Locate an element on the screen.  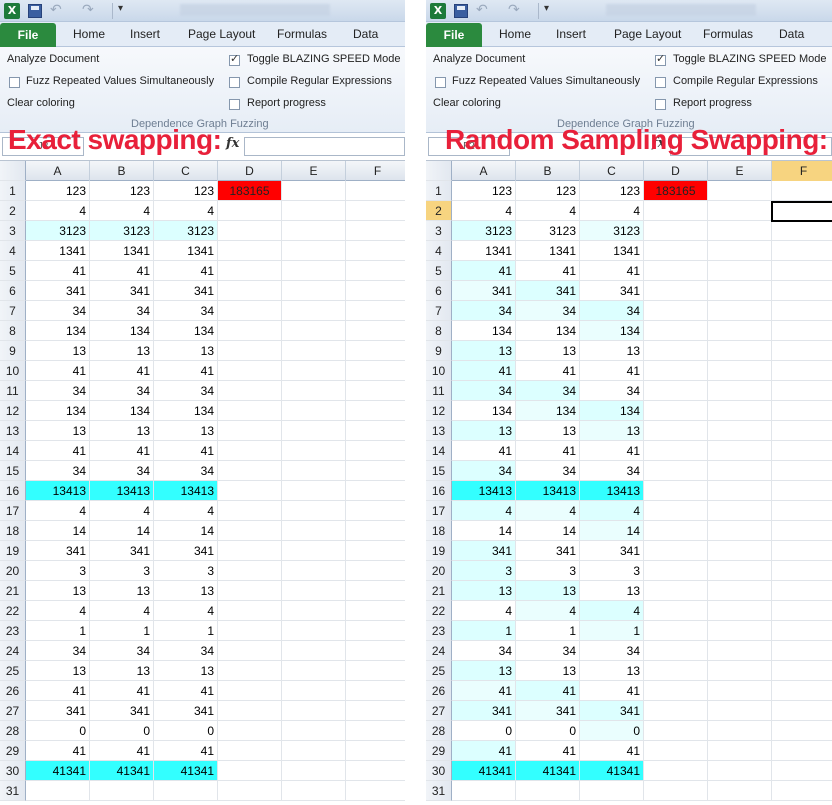
result-cell: 183165 is located at coordinates (676, 191).